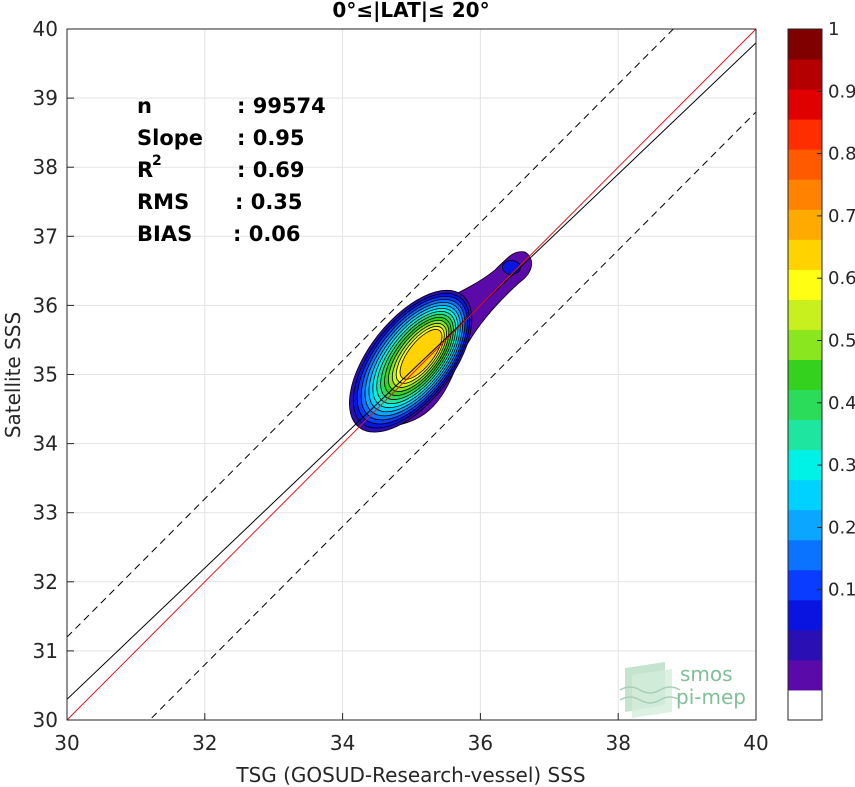  I want to click on x-tick-label: 40, so click(755, 743).